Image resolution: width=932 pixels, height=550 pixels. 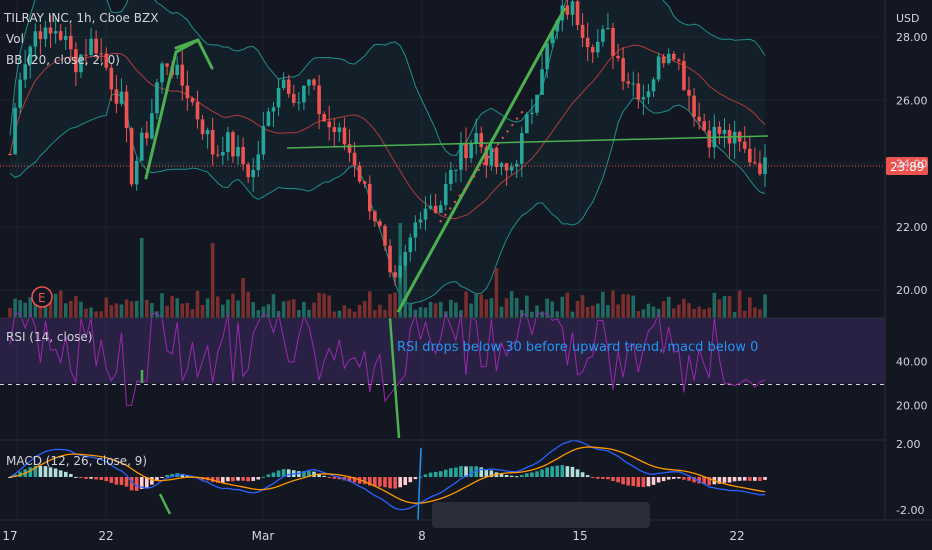 I want to click on price-tick-label: 22.00, so click(x=912, y=227).